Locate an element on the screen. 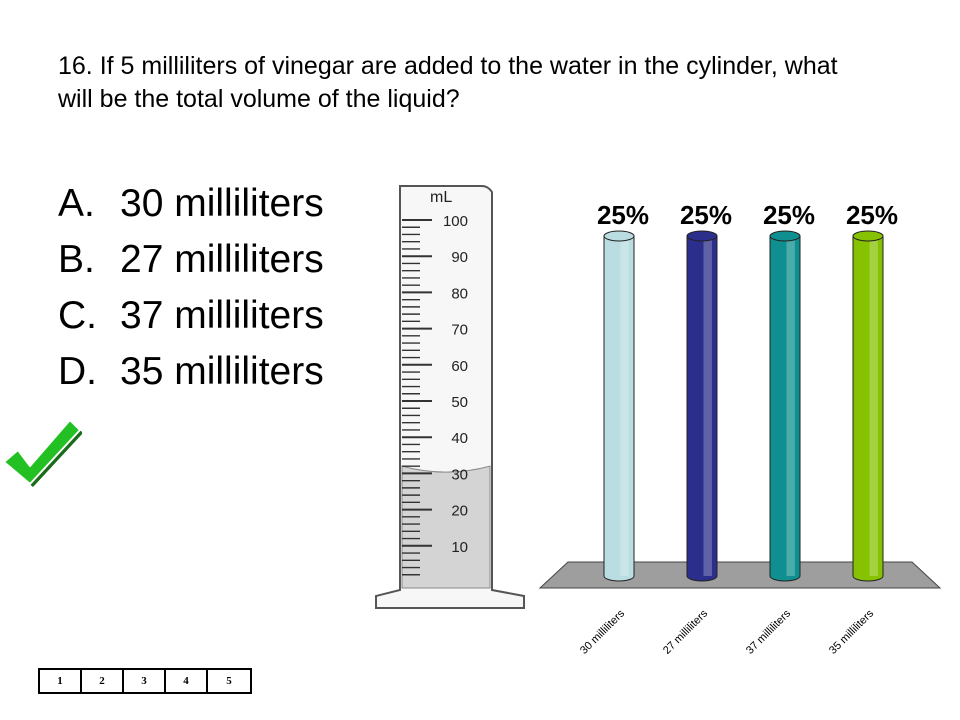 This screenshot has width=960, height=720. pager-page-2: 2 is located at coordinates (103, 681).